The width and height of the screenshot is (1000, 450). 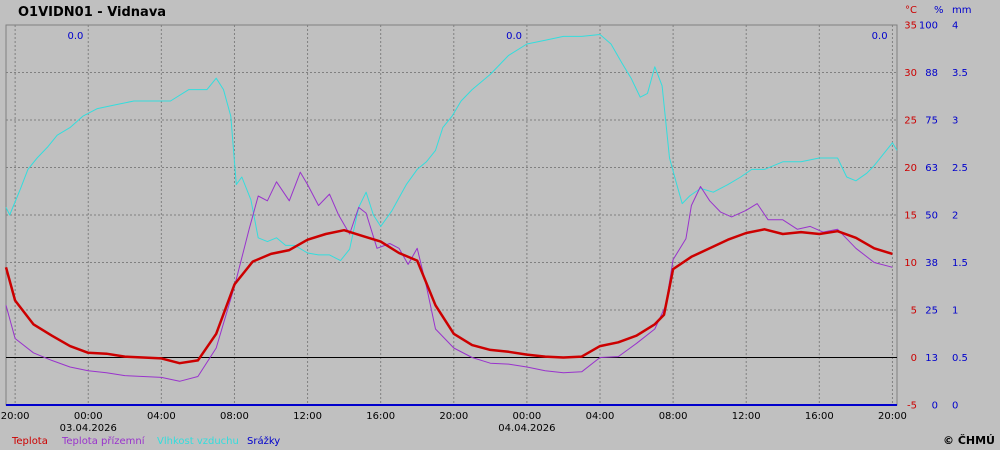 I want to click on legend-item: Teplota, so click(x=29, y=441).